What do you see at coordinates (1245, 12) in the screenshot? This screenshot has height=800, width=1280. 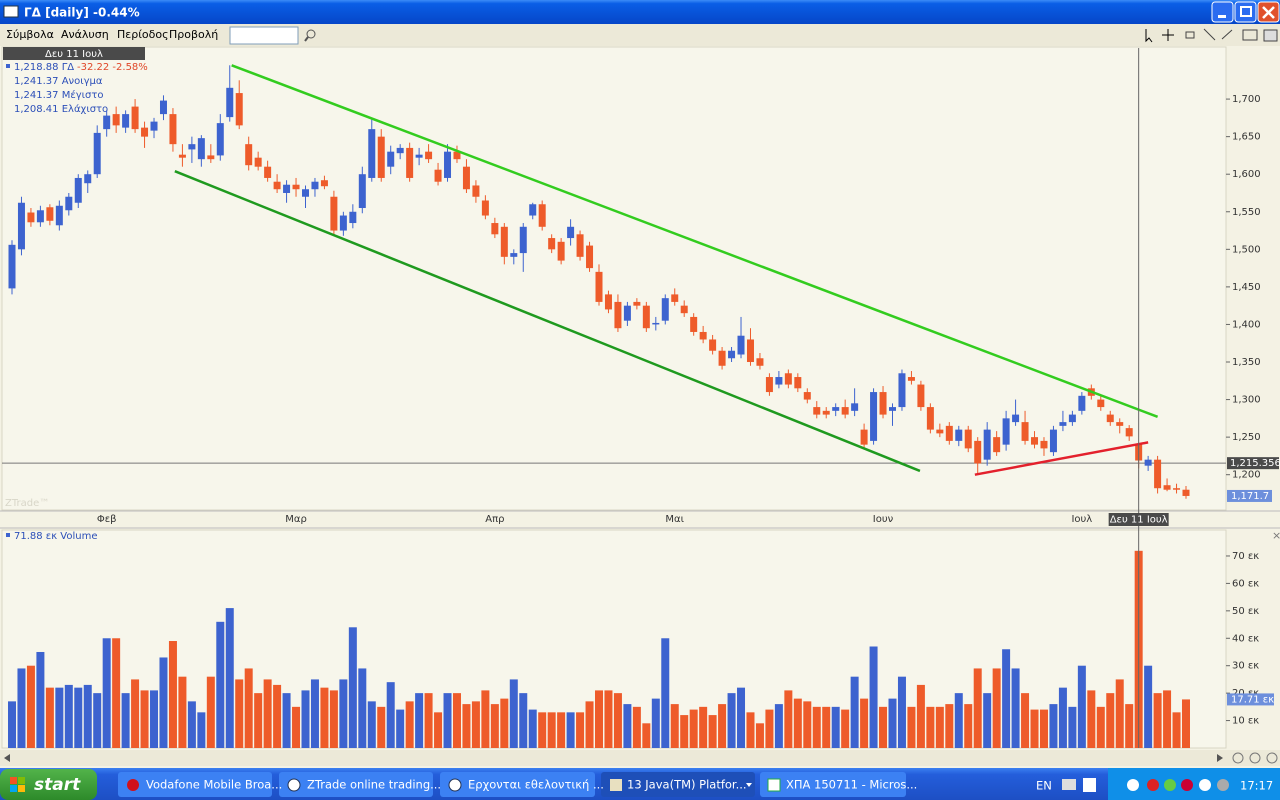 I see `restore-button` at bounding box center [1245, 12].